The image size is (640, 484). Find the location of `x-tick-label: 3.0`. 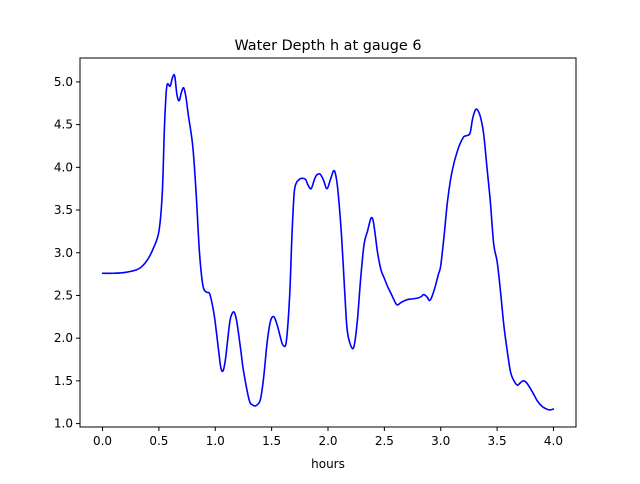

x-tick-label: 3.0 is located at coordinates (440, 441).